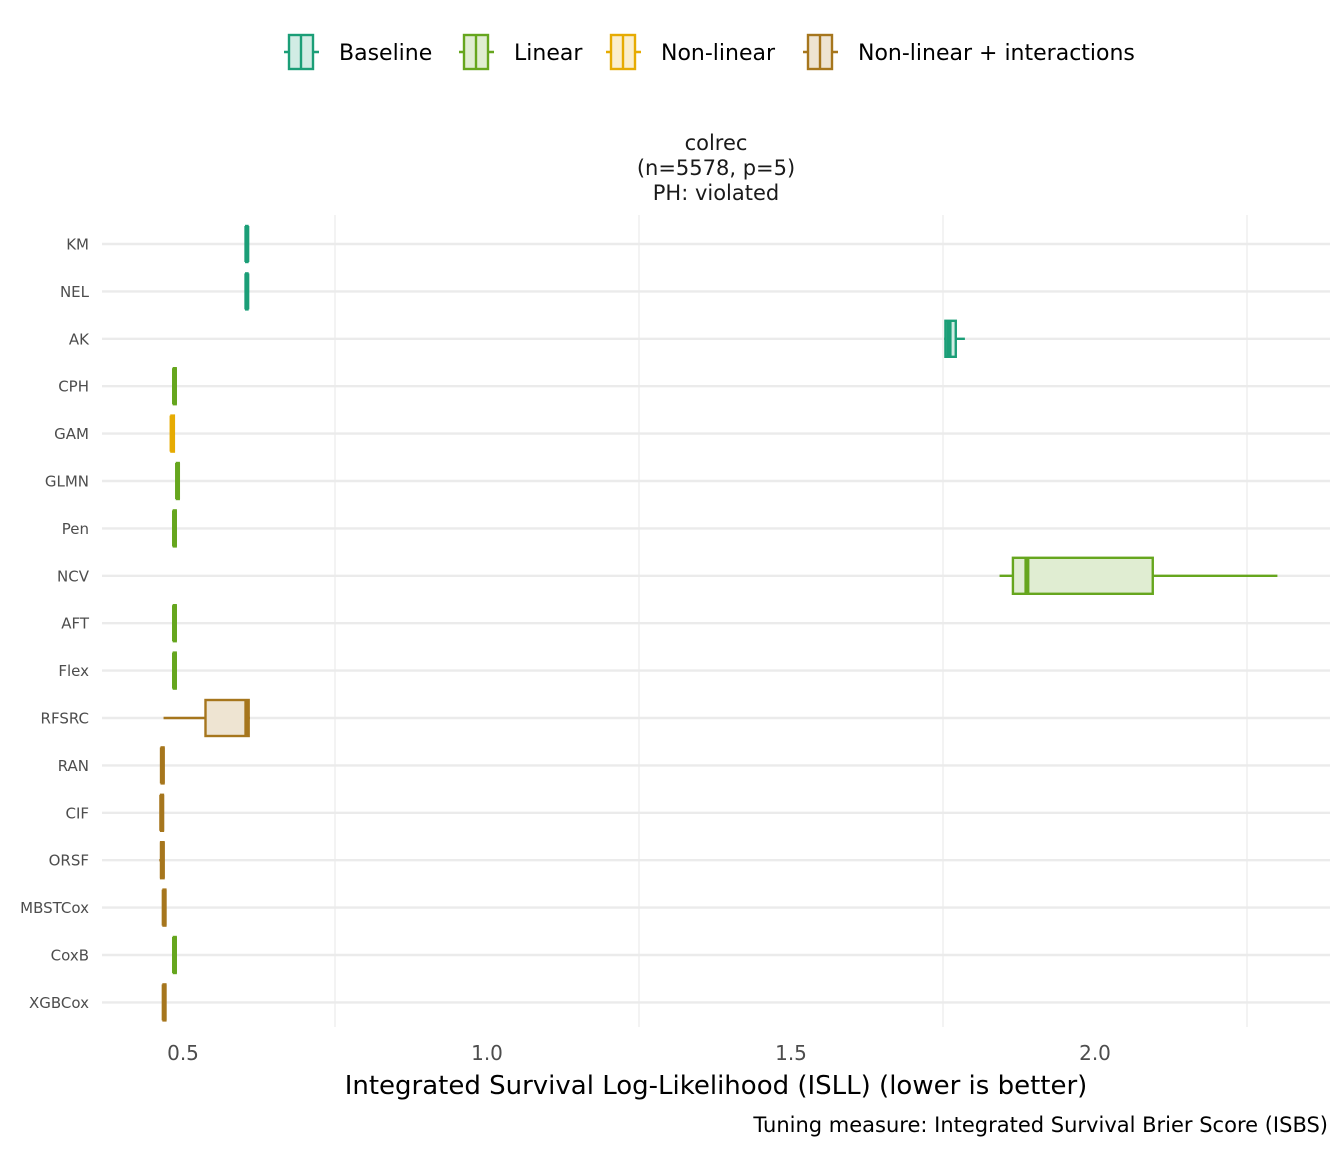  Describe the element at coordinates (791, 1053) in the screenshot. I see `x-tick-label: 1.5` at that location.